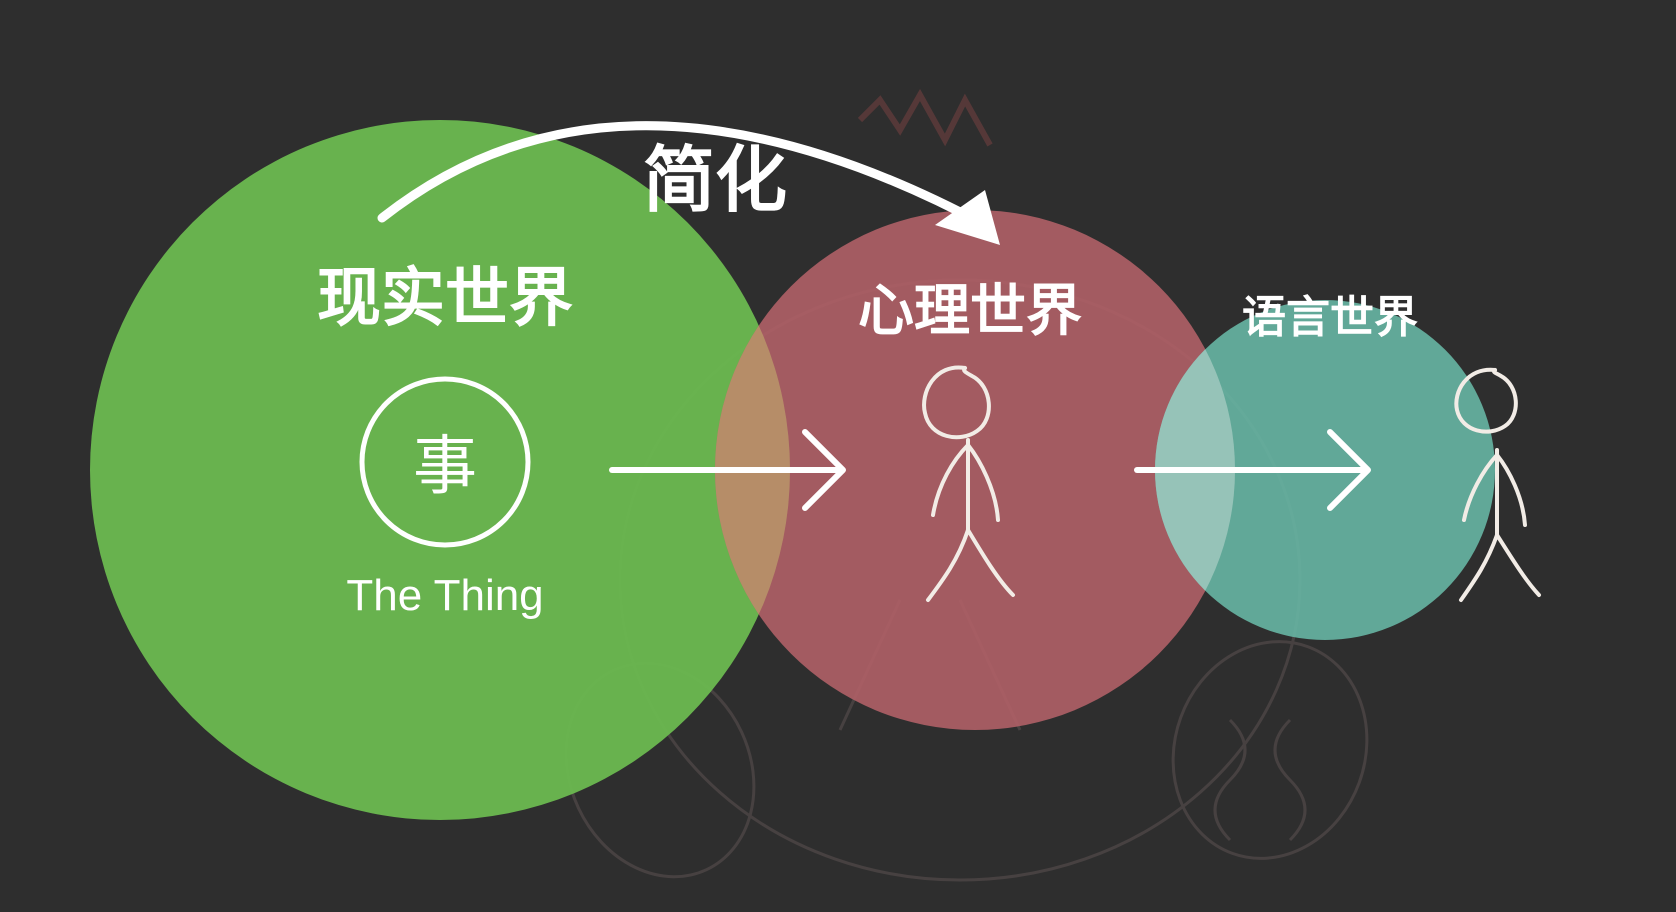 The height and width of the screenshot is (912, 1676). What do you see at coordinates (1252, 470) in the screenshot?
I see `arrow-mental-to-language` at bounding box center [1252, 470].